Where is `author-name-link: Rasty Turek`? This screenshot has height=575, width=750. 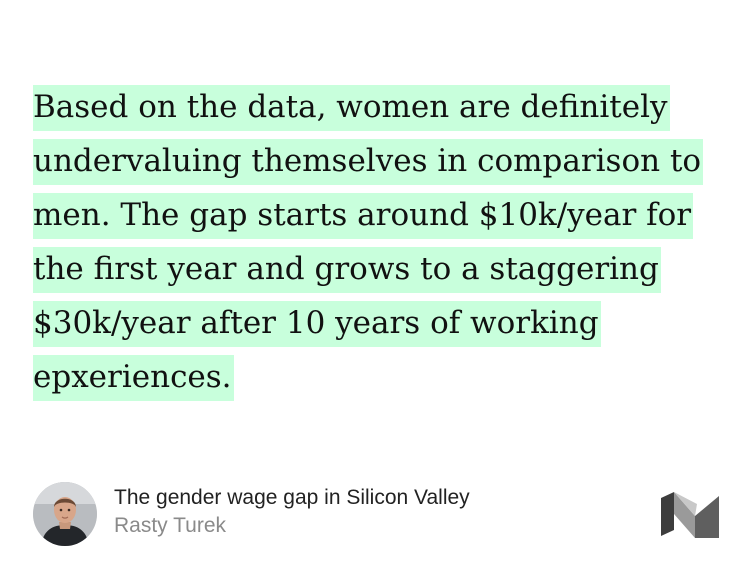 author-name-link: Rasty Turek is located at coordinates (170, 525).